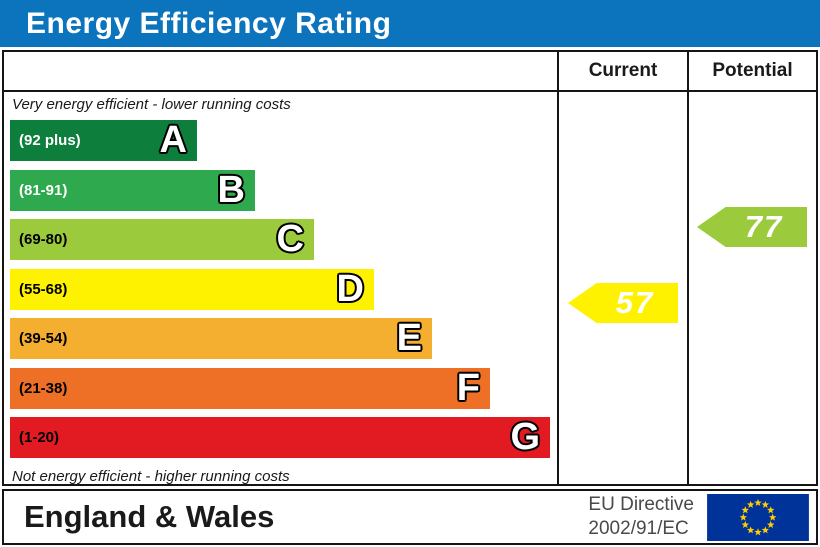  Describe the element at coordinates (173, 140) in the screenshot. I see `band-letter-a: A` at that location.